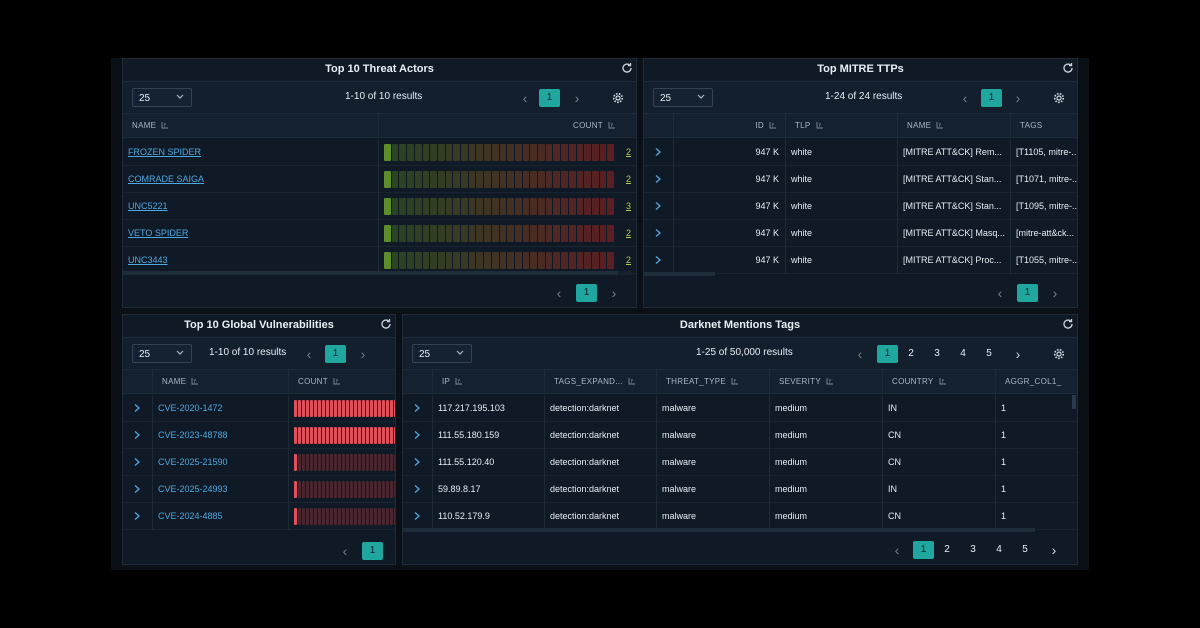 The height and width of the screenshot is (628, 1200). I want to click on column-header-country: COUNTRY, so click(939, 382).